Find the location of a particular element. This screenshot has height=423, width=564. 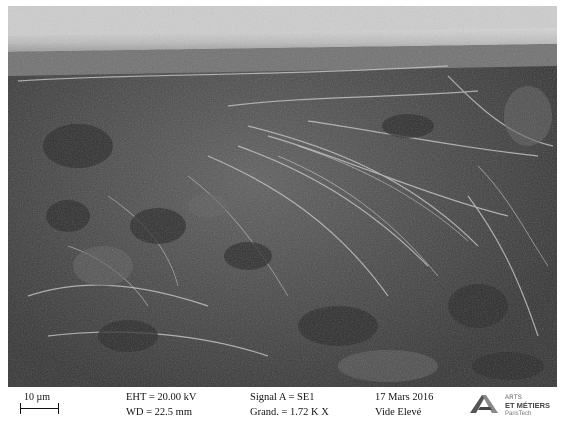

arts-et-metiers-logo: ARTS ET MÉTIERS ParisTech is located at coordinates (510, 404).